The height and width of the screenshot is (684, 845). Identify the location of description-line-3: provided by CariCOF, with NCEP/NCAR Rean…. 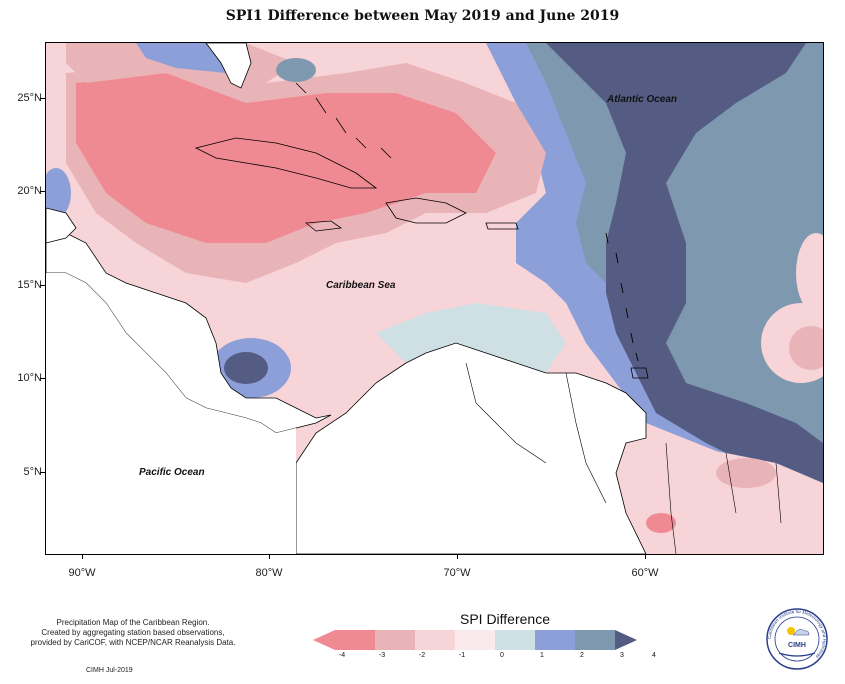
(133, 642).